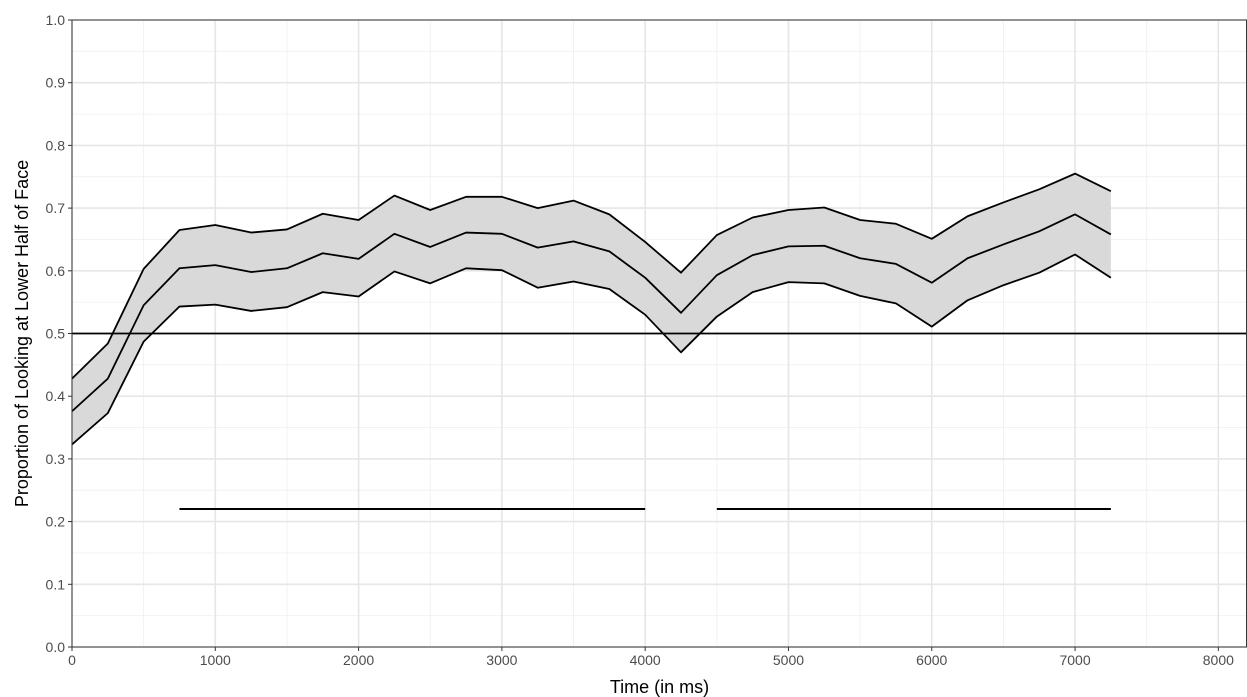 The image size is (1247, 697). Describe the element at coordinates (501, 660) in the screenshot. I see `x-tick-label: 3000` at that location.